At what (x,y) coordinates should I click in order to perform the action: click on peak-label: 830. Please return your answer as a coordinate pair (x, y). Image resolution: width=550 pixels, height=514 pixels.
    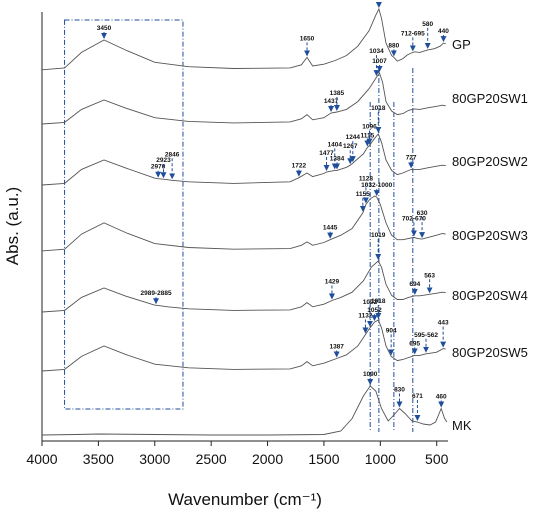
    Looking at the image, I should click on (399, 390).